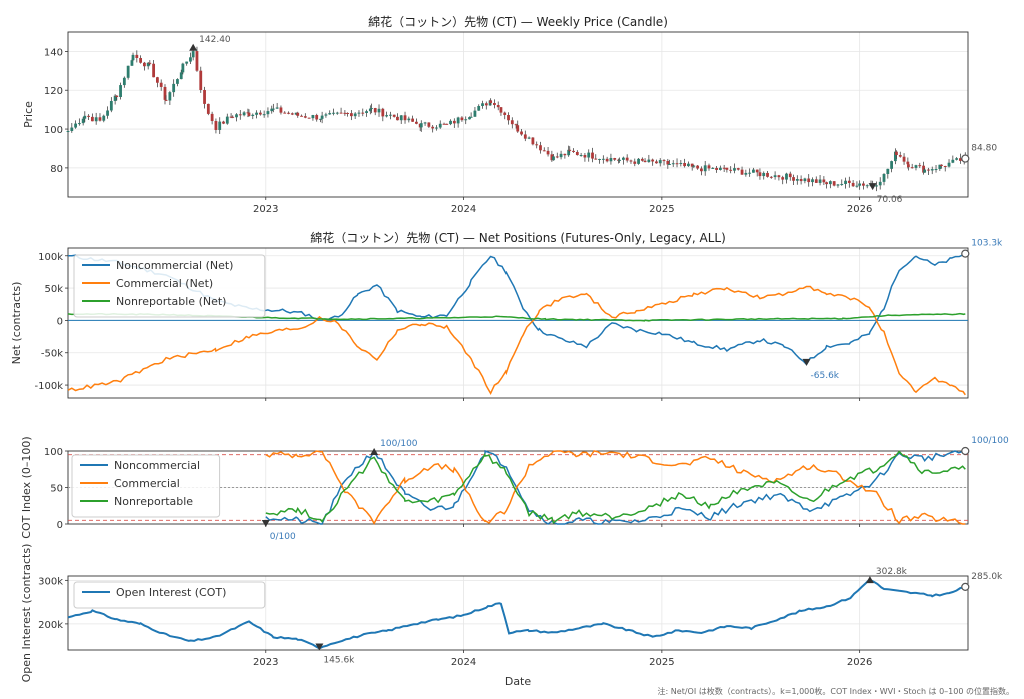 The image size is (1024, 699). Describe the element at coordinates (53, 289) in the screenshot. I see `y-tick-label: 50k` at that location.